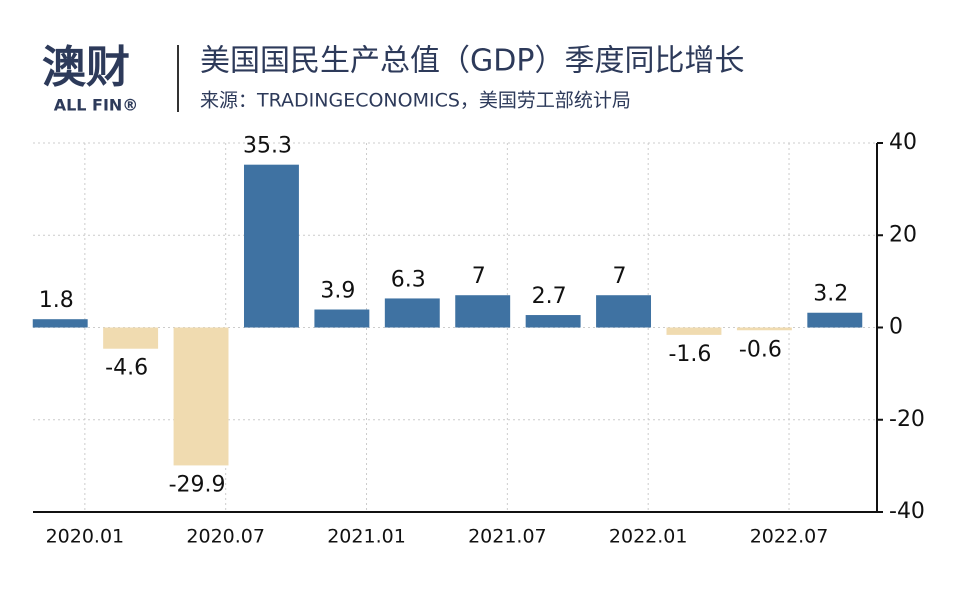 The height and width of the screenshot is (594, 957). I want to click on x-tick-label: 2021.01, so click(366, 537).